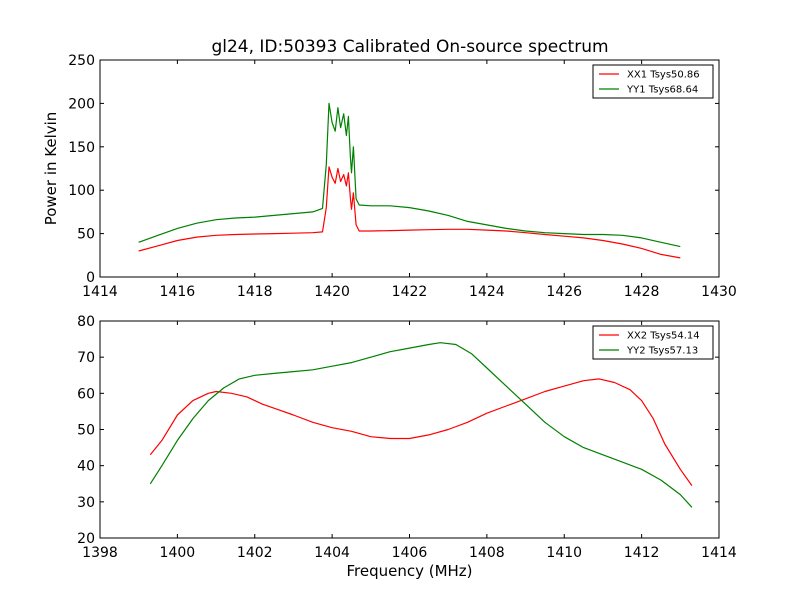  What do you see at coordinates (421, 432) in the screenshot?
I see `series-line-xx2` at bounding box center [421, 432].